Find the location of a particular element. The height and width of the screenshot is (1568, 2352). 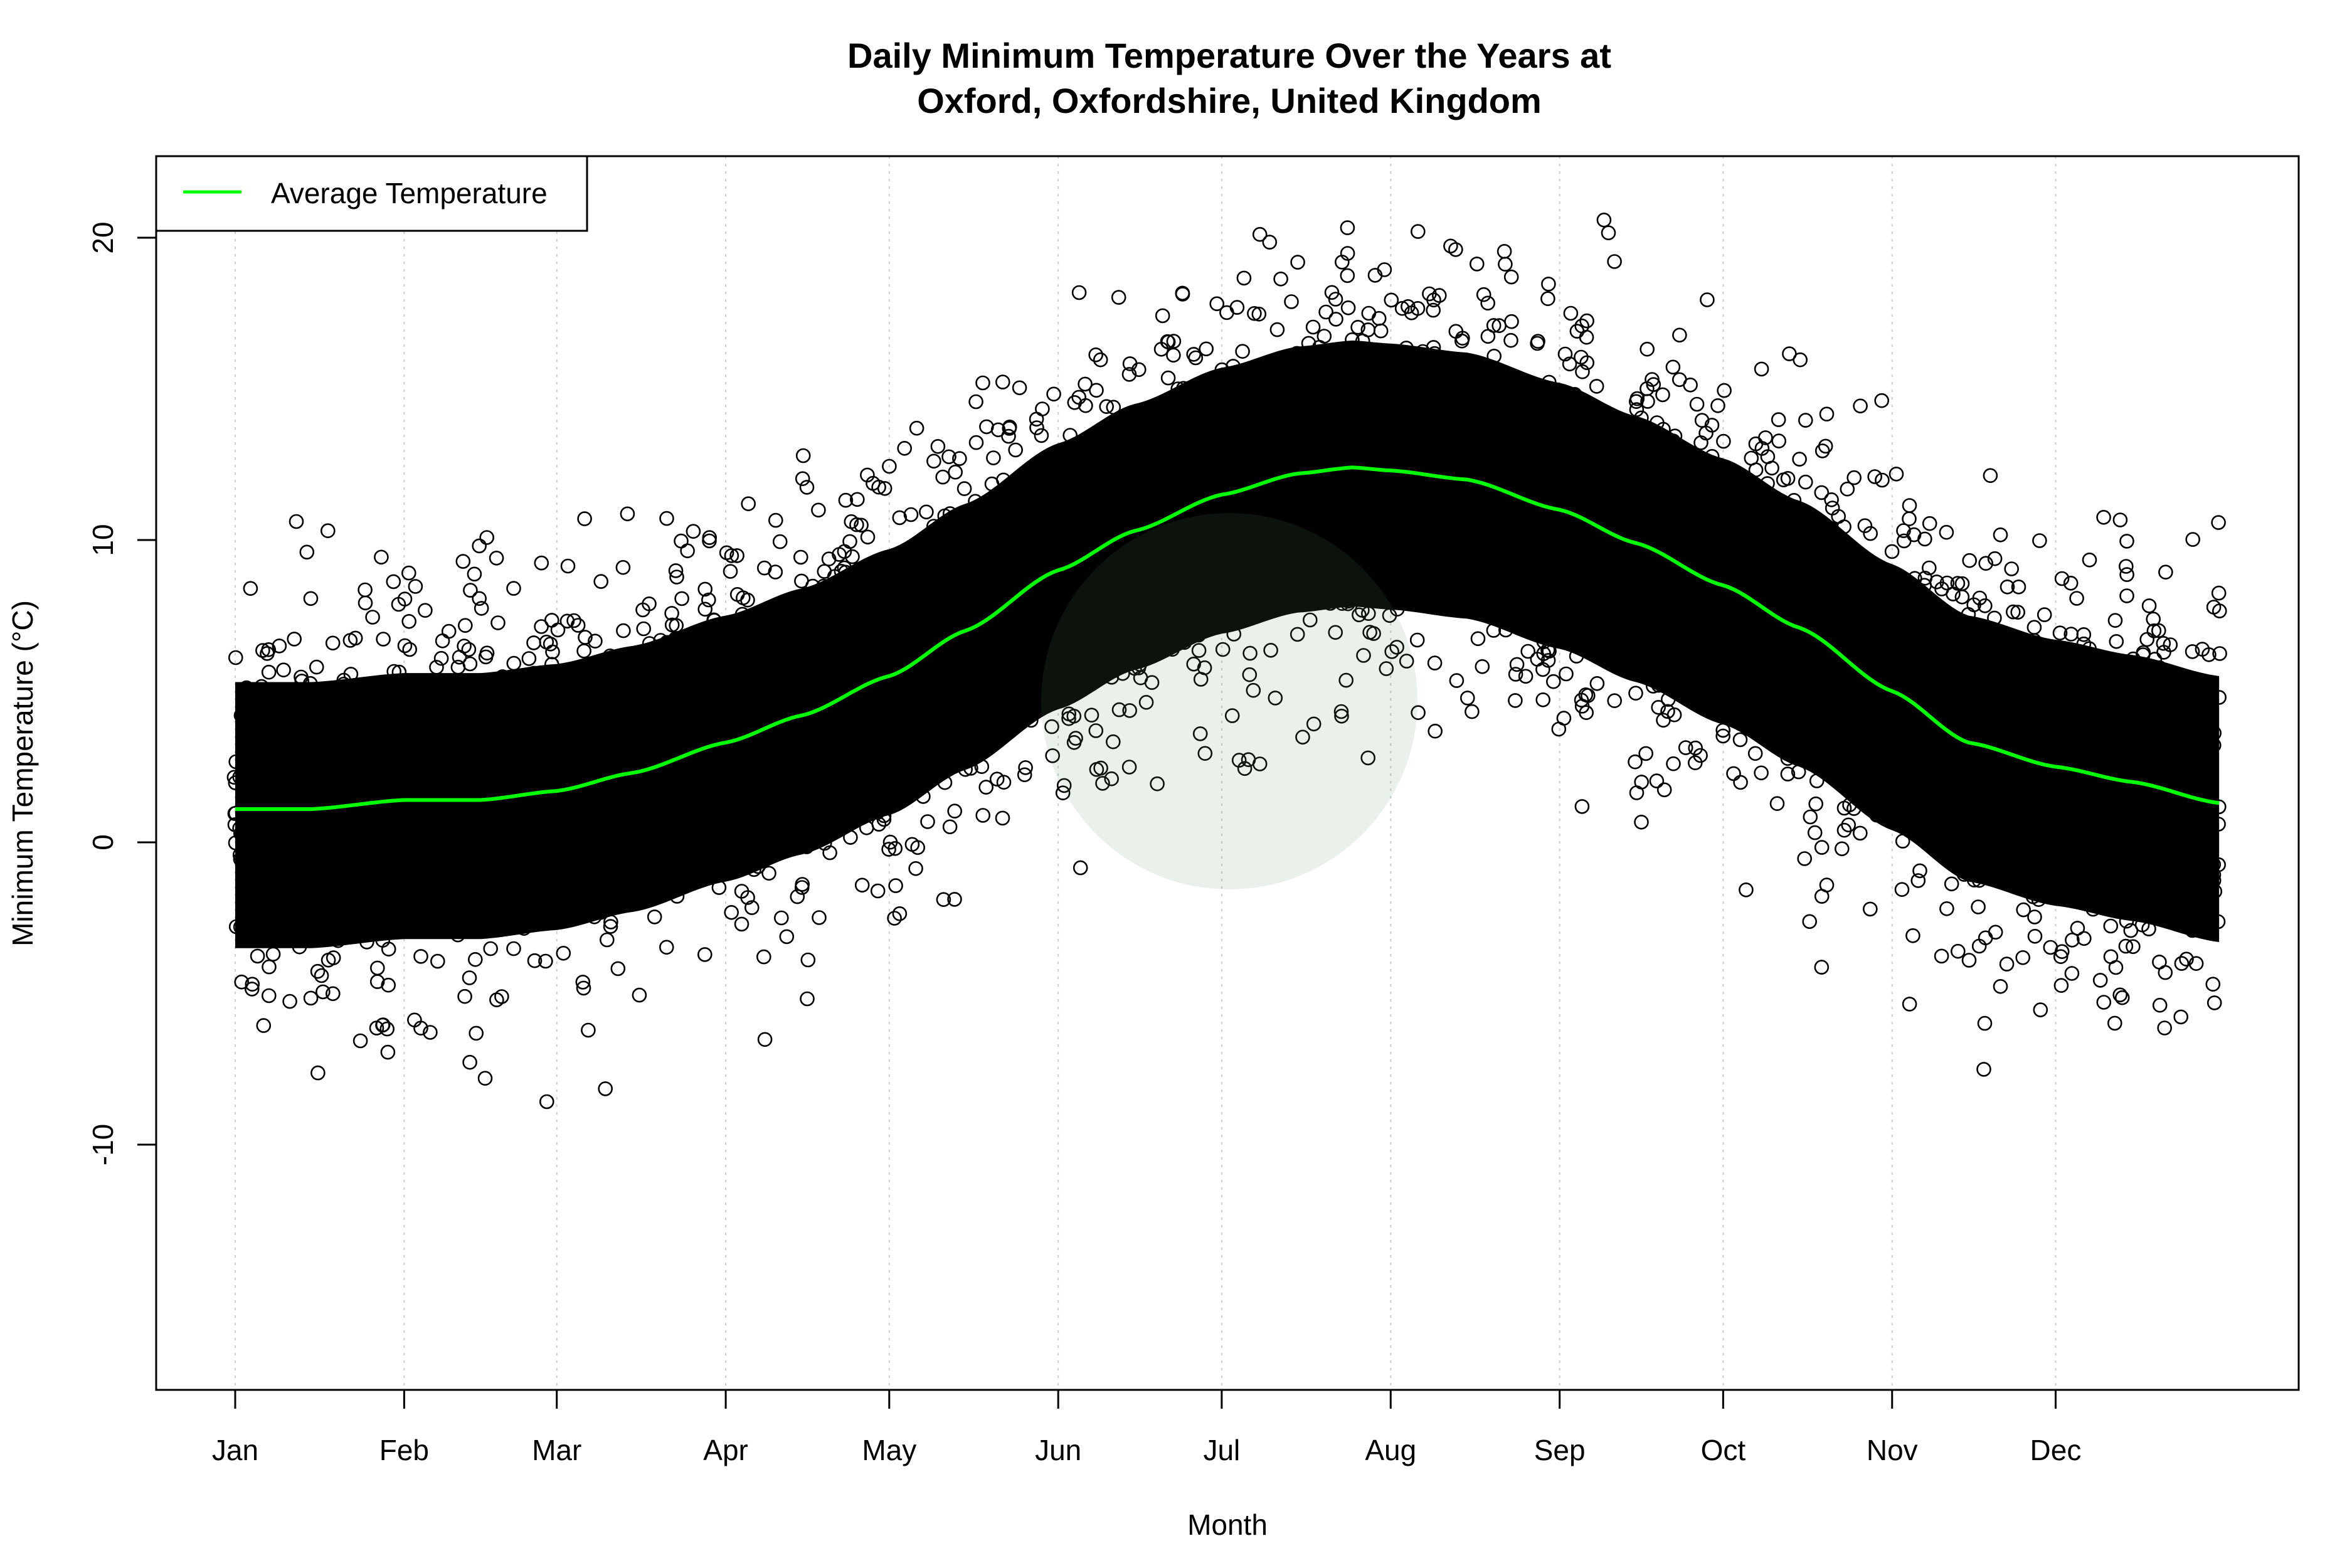

x-tick-label: Jul is located at coordinates (1221, 1450).